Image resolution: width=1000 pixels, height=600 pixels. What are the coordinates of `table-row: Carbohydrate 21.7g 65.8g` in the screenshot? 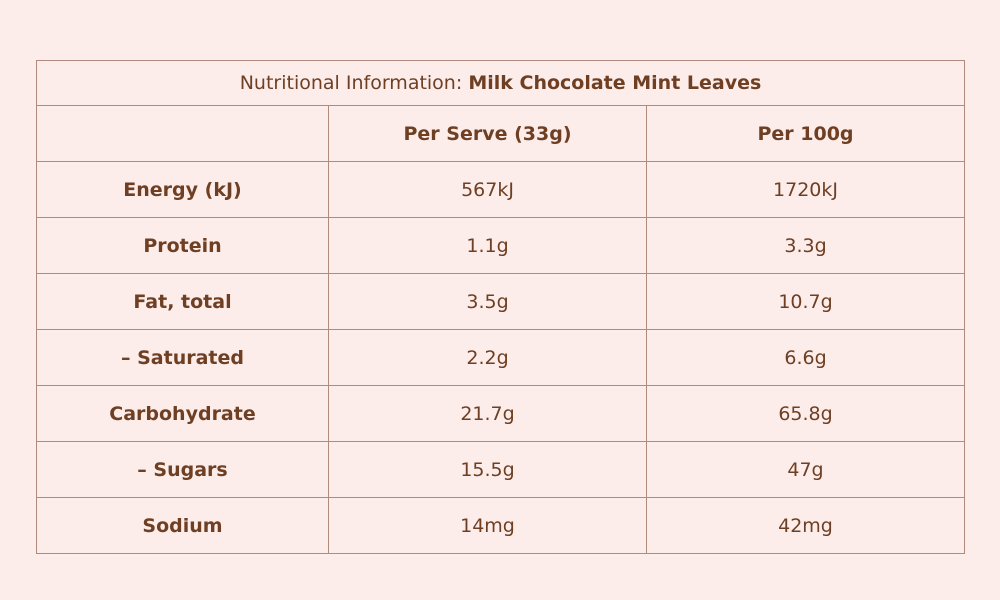 It's located at (501, 413).